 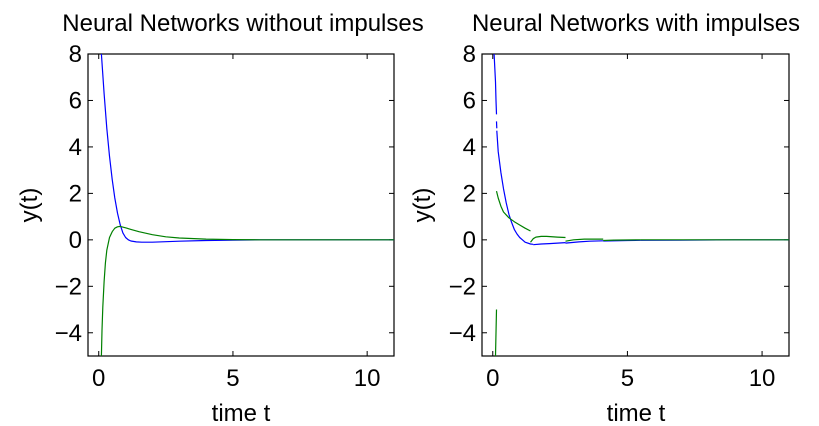 I want to click on chart-title: Neural Networks without impulses, so click(x=242, y=23).